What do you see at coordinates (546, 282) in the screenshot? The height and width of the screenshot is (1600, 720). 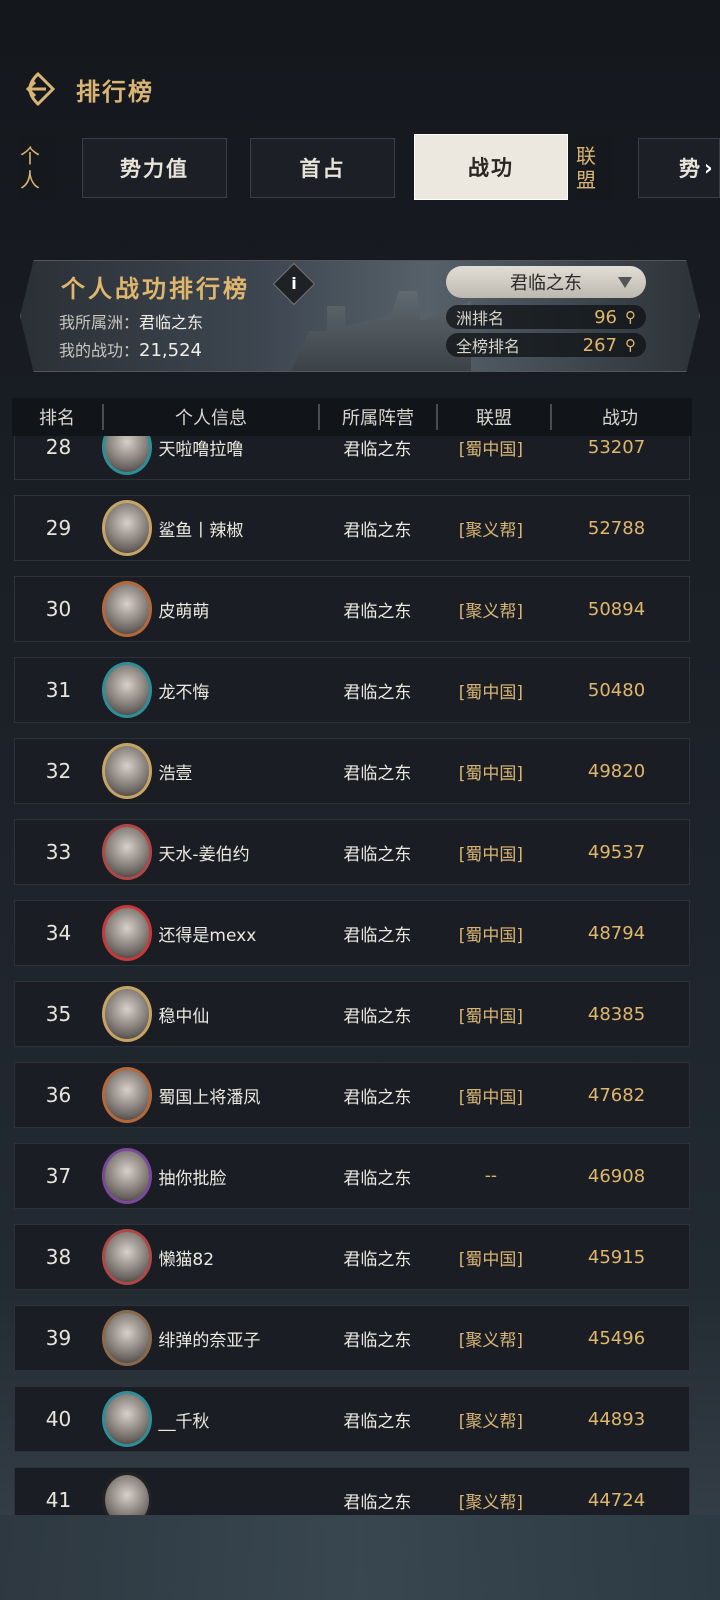 I see `region-dropdown: 君临之东` at bounding box center [546, 282].